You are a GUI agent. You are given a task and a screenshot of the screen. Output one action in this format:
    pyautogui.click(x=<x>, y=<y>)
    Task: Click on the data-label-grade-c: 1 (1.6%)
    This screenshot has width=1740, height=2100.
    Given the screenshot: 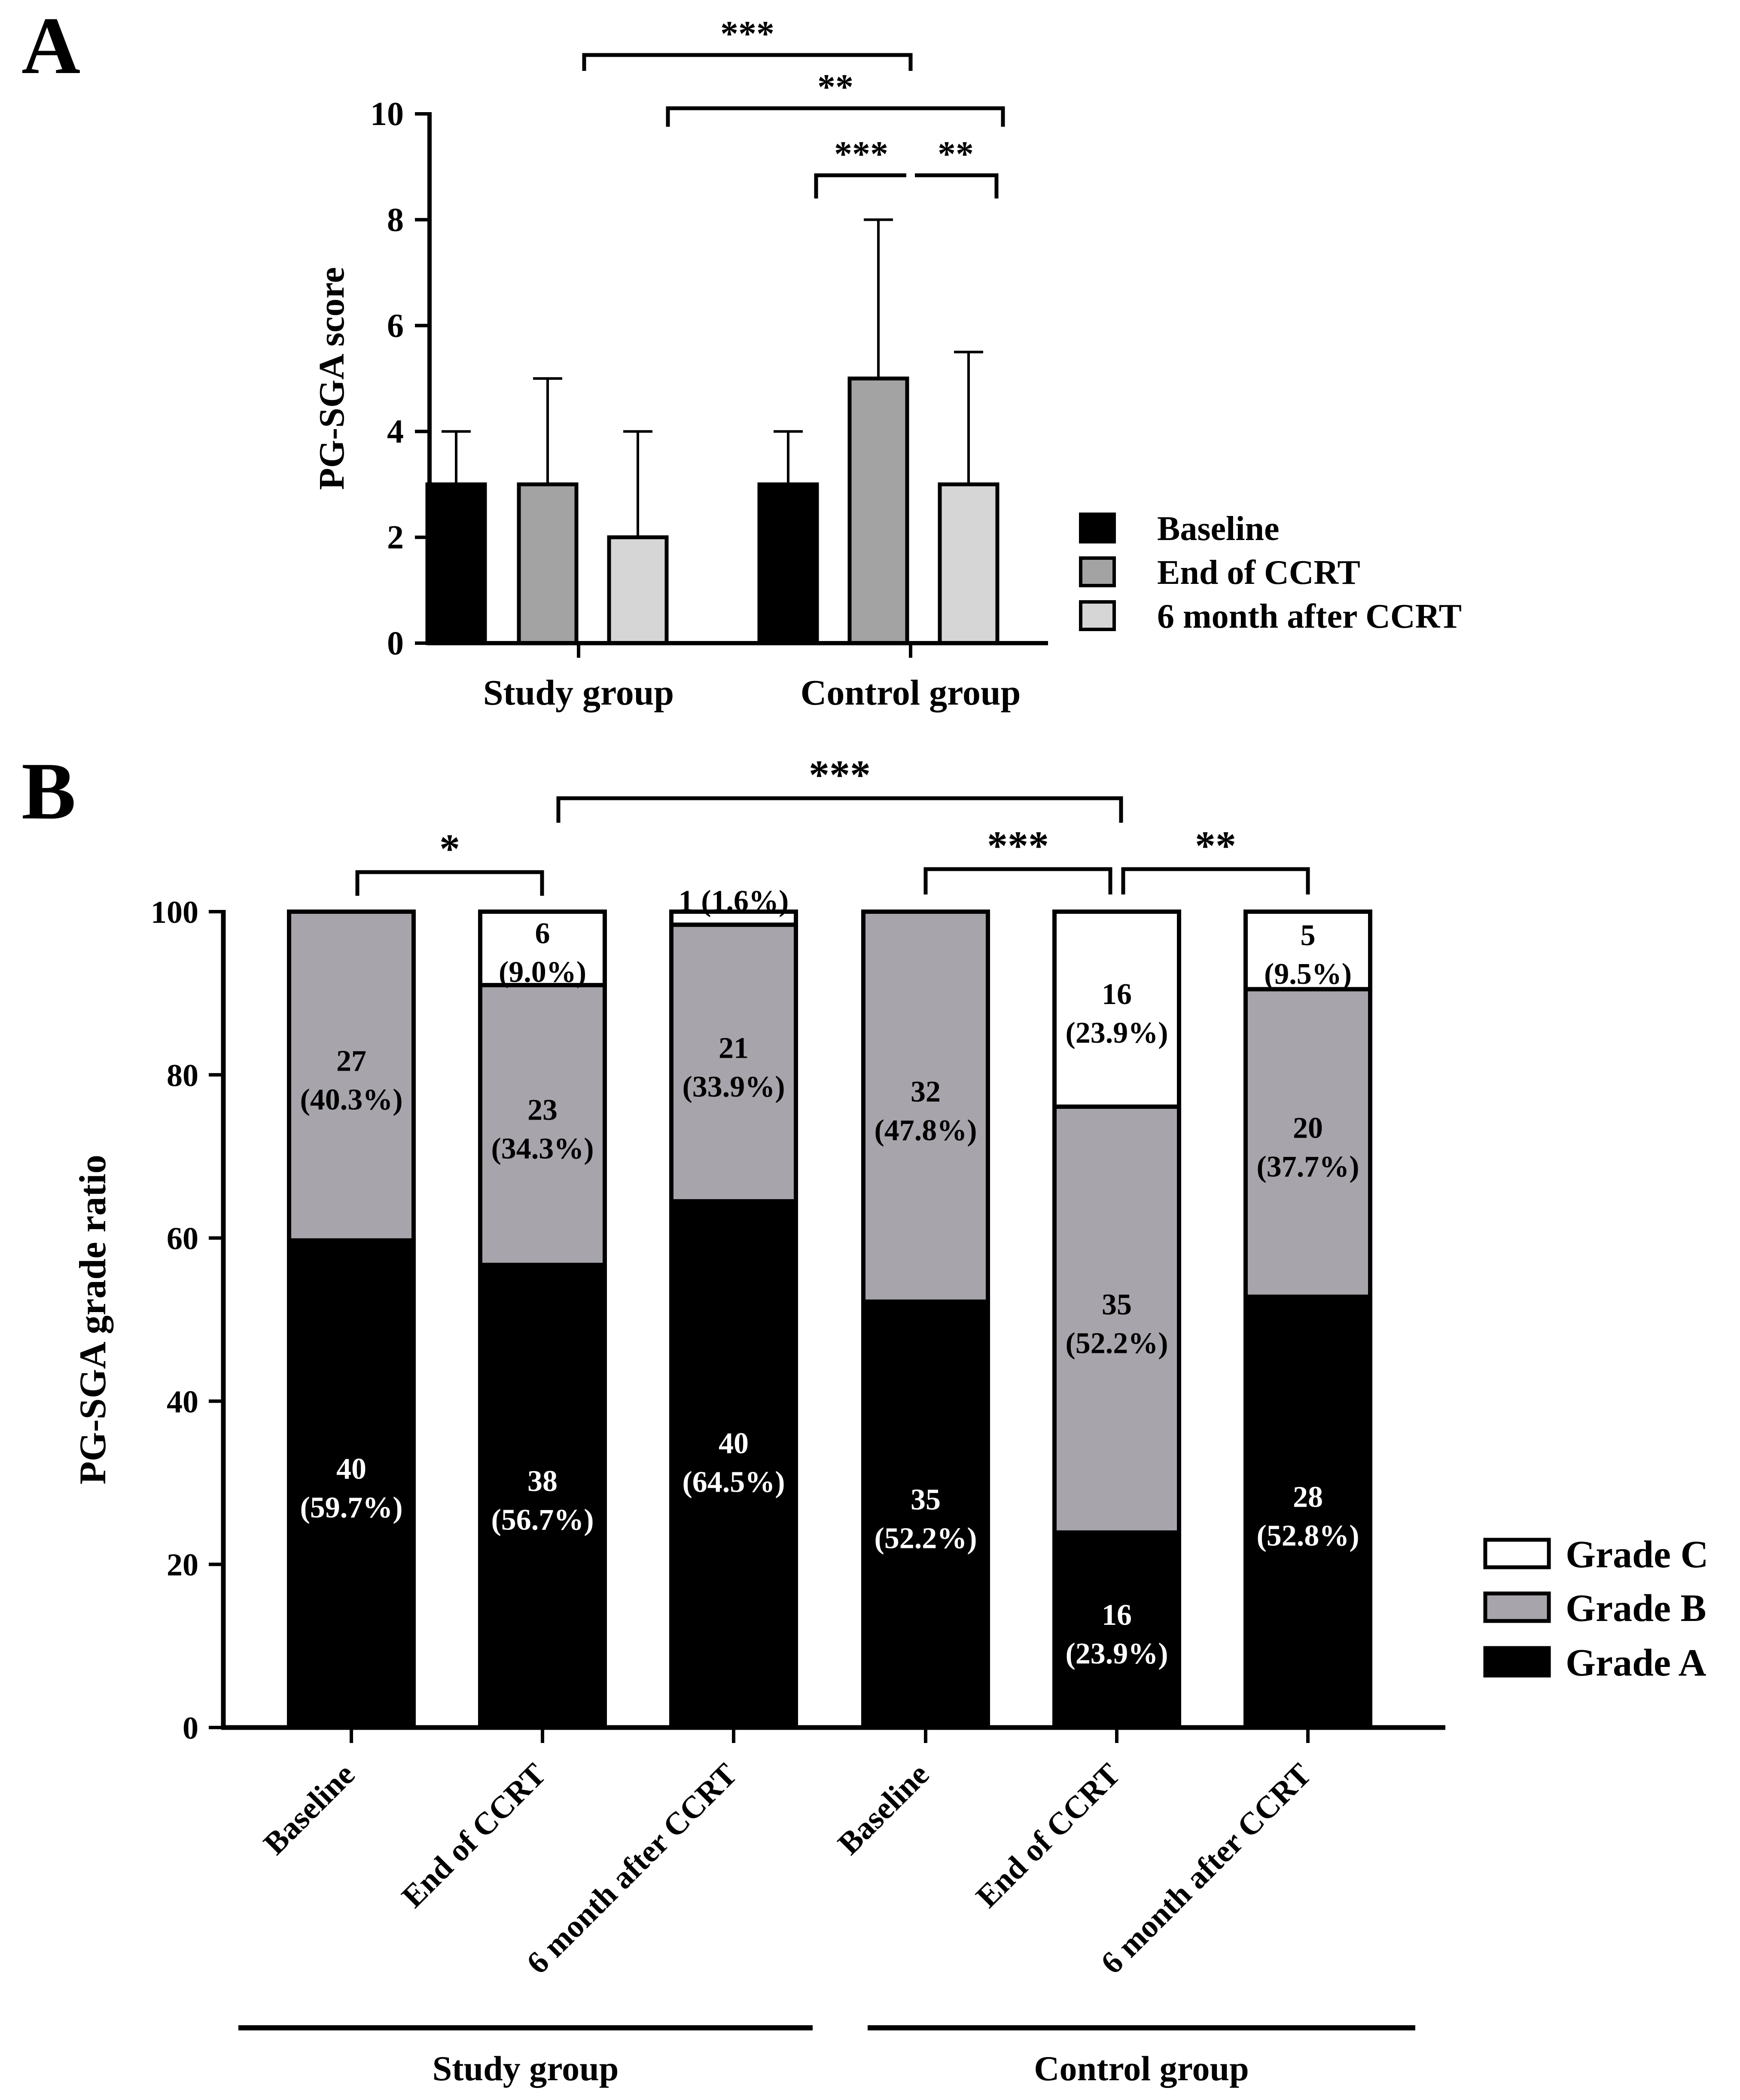 What is the action you would take?
    pyautogui.click(x=734, y=901)
    